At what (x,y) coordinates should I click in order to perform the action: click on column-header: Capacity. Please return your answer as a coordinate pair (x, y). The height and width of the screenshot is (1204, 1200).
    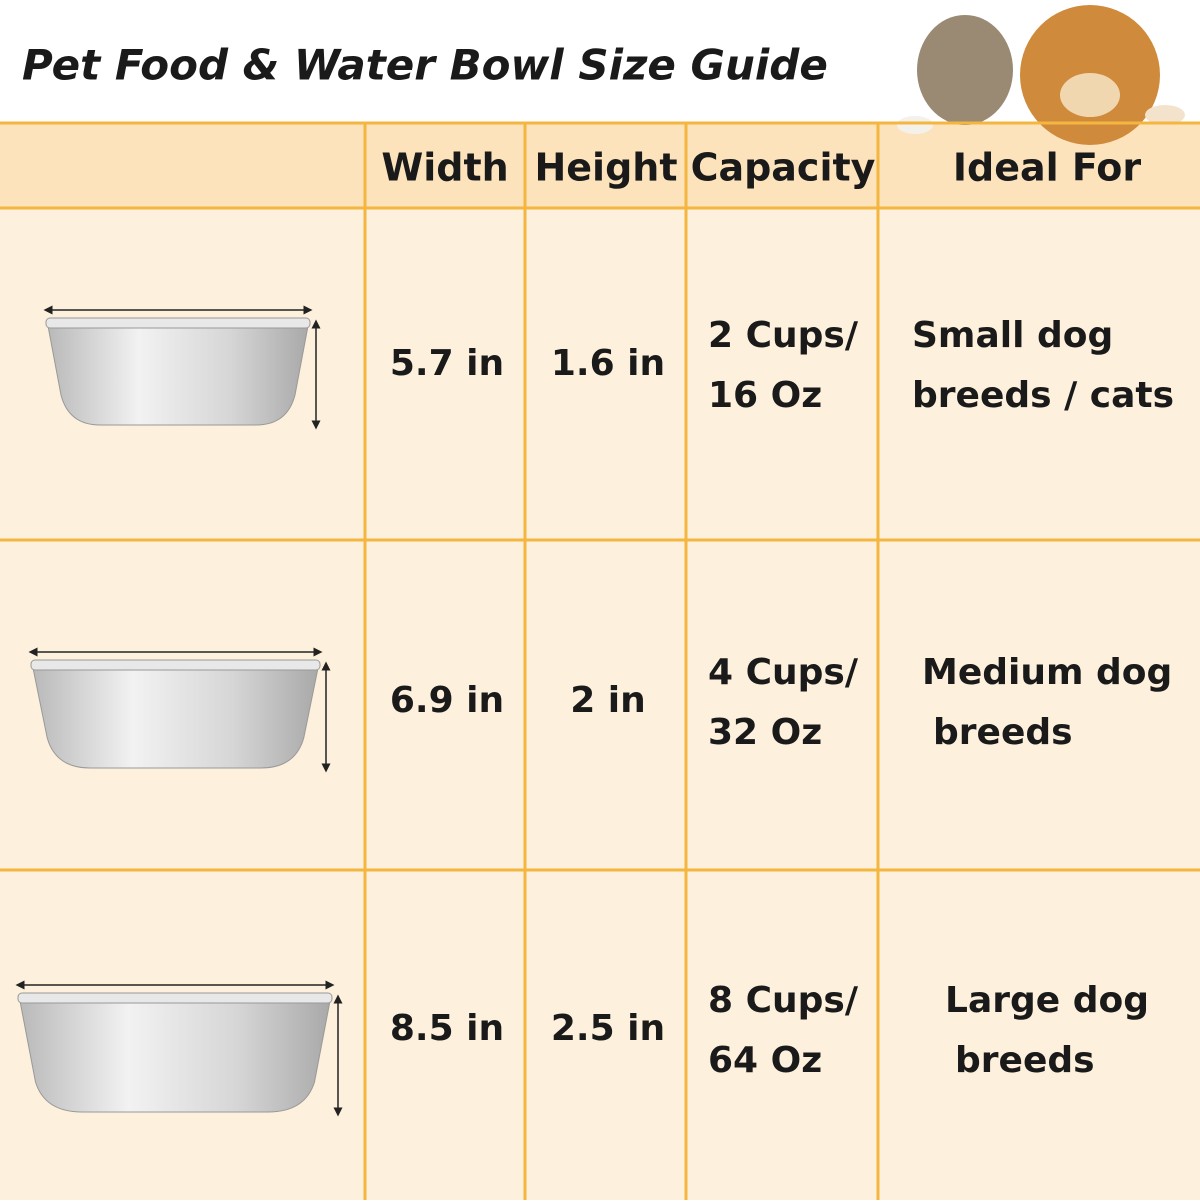
    Looking at the image, I should click on (783, 168).